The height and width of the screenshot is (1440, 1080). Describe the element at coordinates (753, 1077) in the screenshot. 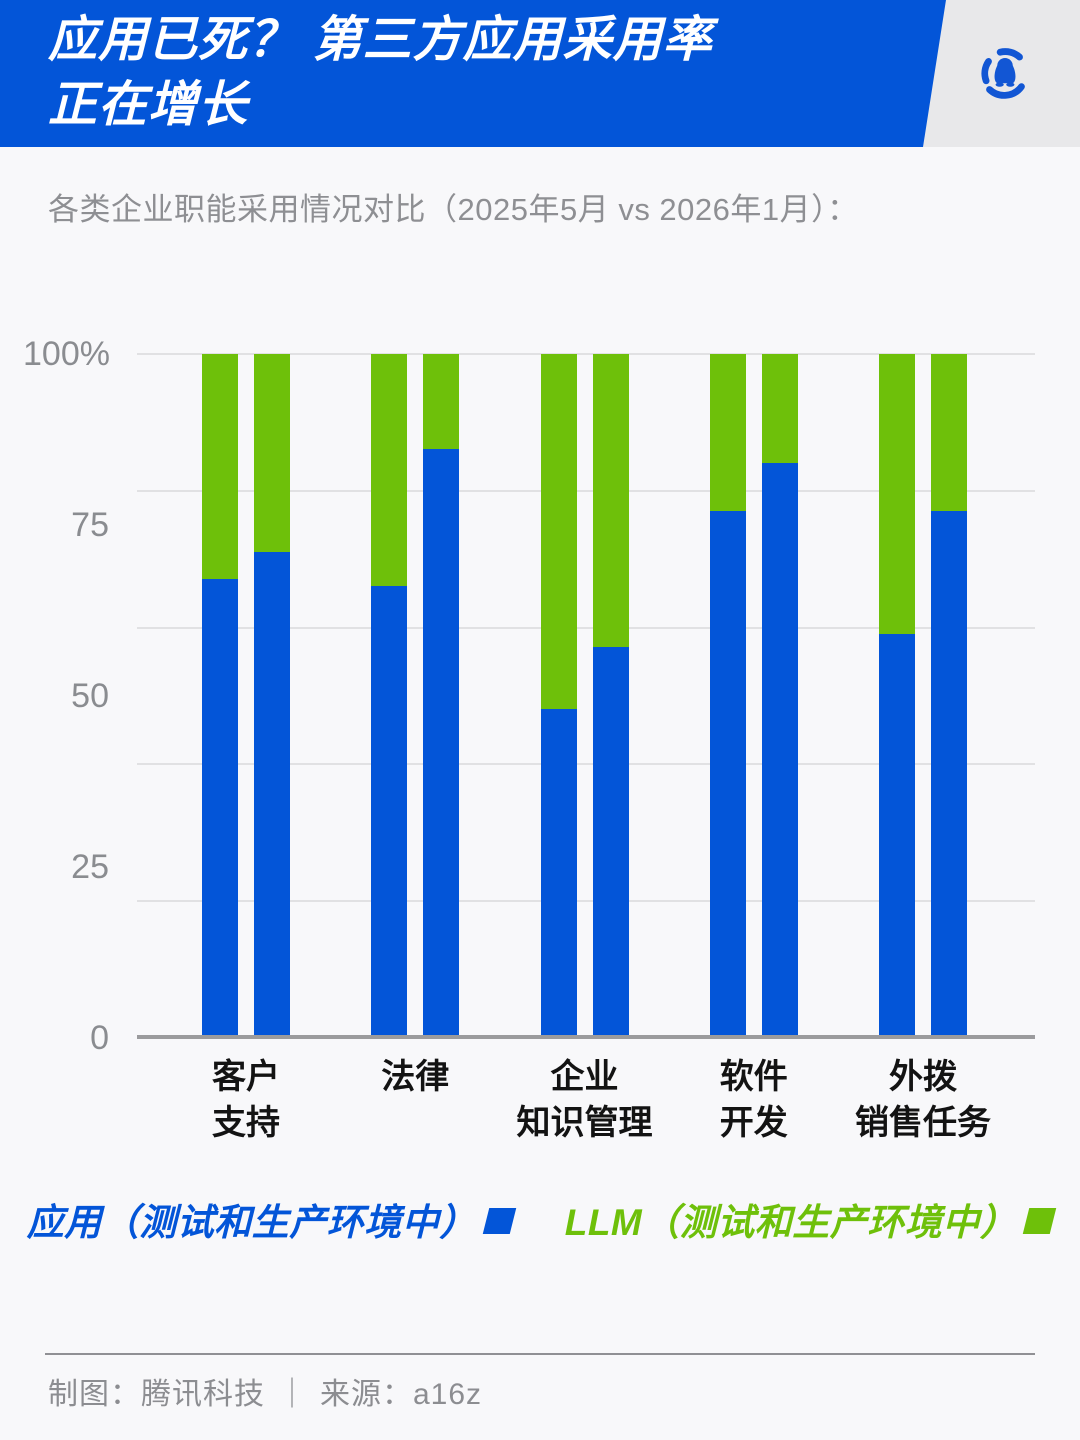

I see `category-label-line: 软件` at that location.